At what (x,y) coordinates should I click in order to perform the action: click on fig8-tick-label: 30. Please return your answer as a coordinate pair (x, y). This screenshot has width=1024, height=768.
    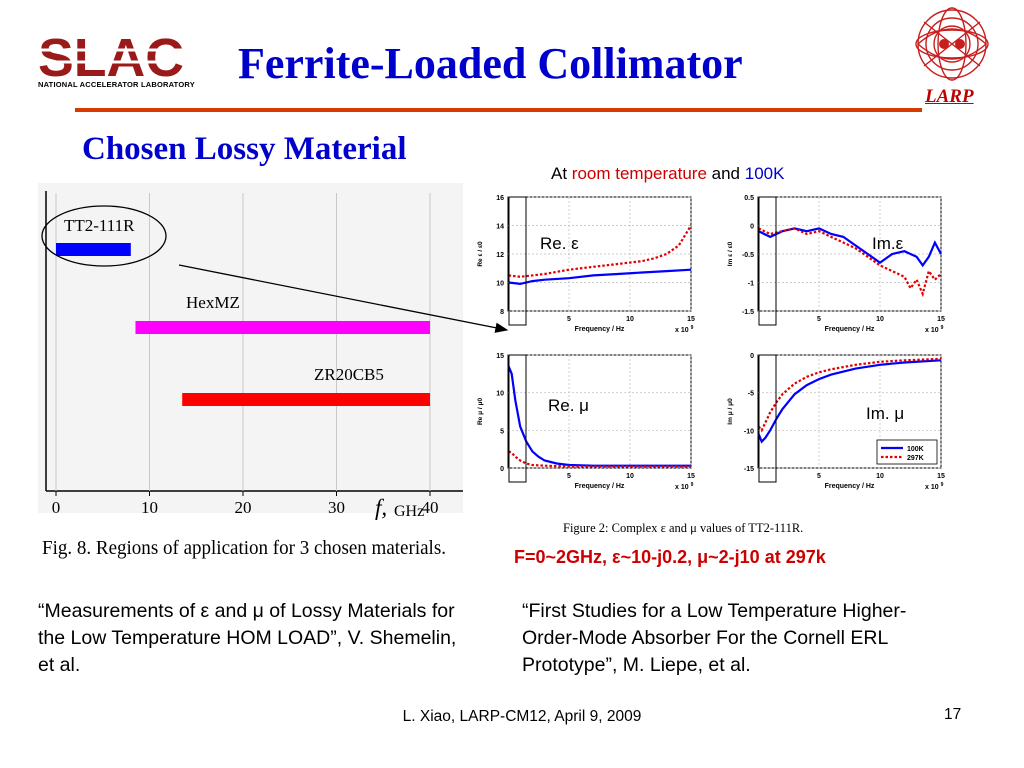
    Looking at the image, I should click on (336, 507).